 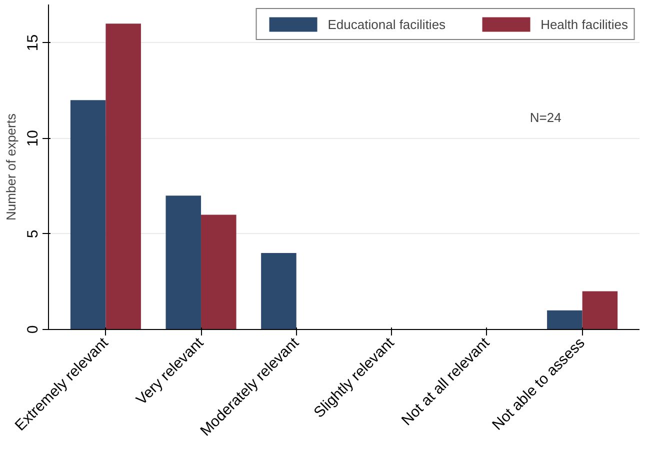 I want to click on legend-label: Educational facilities, so click(x=387, y=24).